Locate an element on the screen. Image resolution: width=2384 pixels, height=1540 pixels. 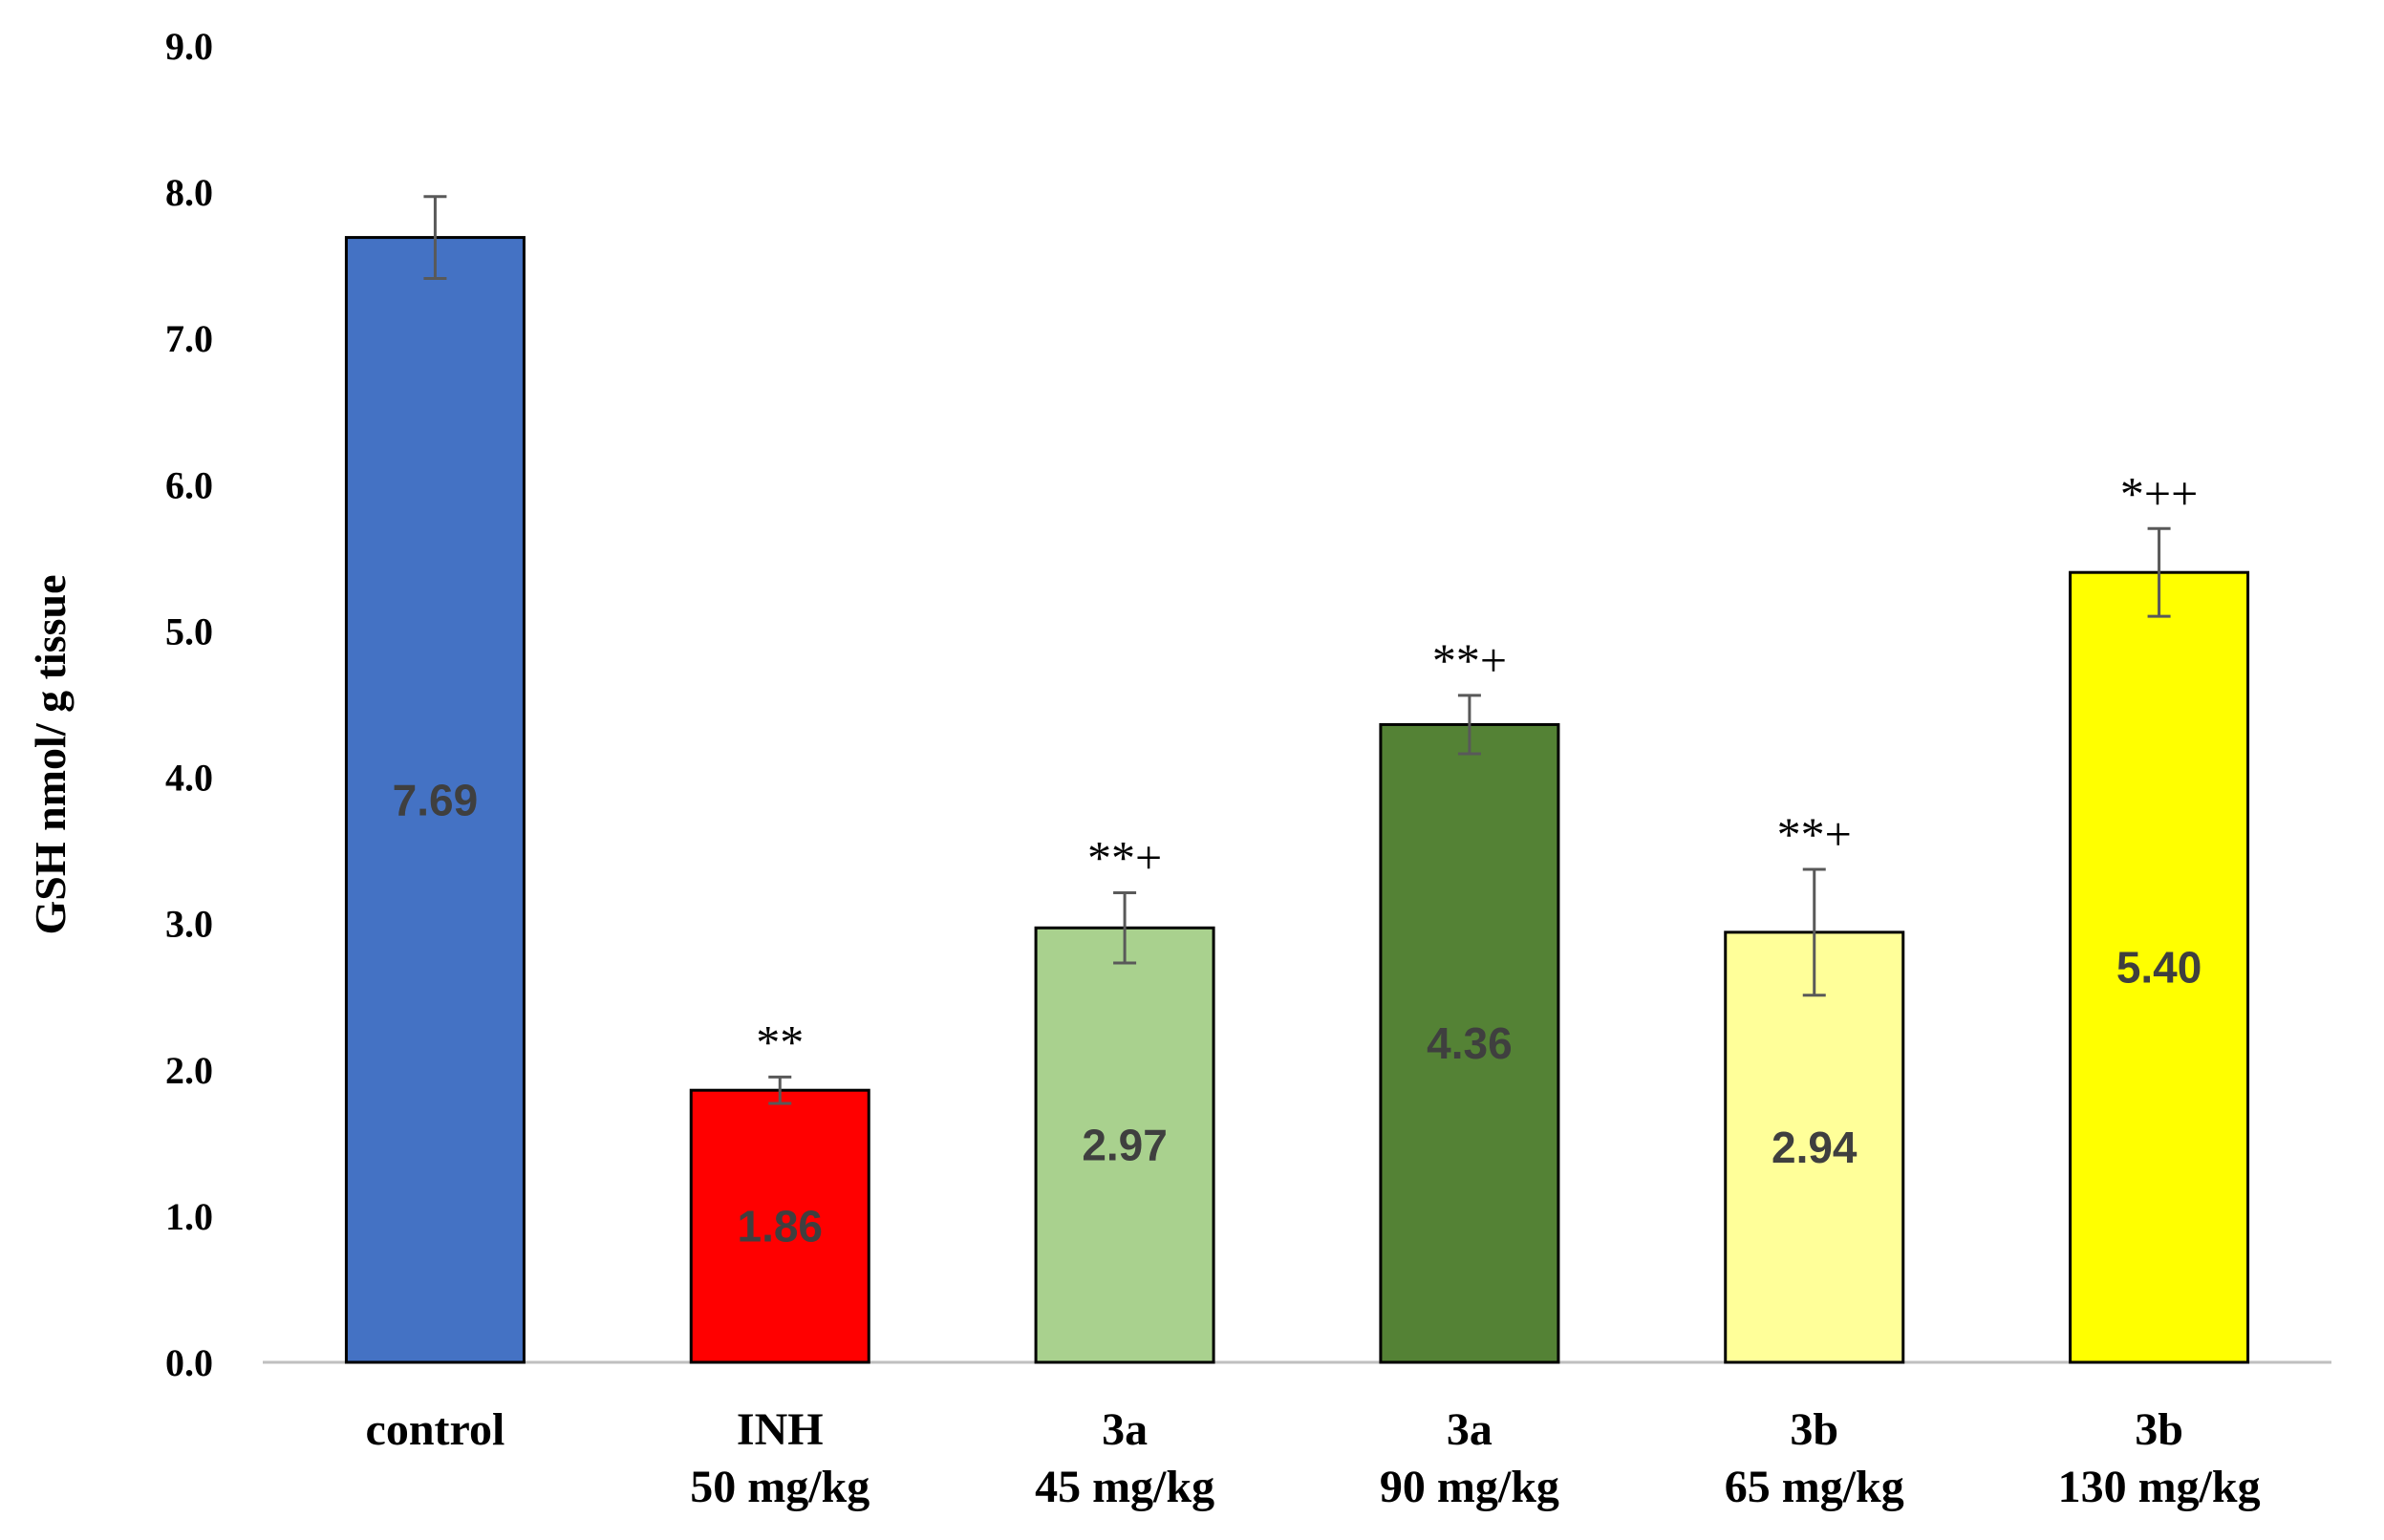
bar-value-label: 4.36 is located at coordinates (1470, 1043).